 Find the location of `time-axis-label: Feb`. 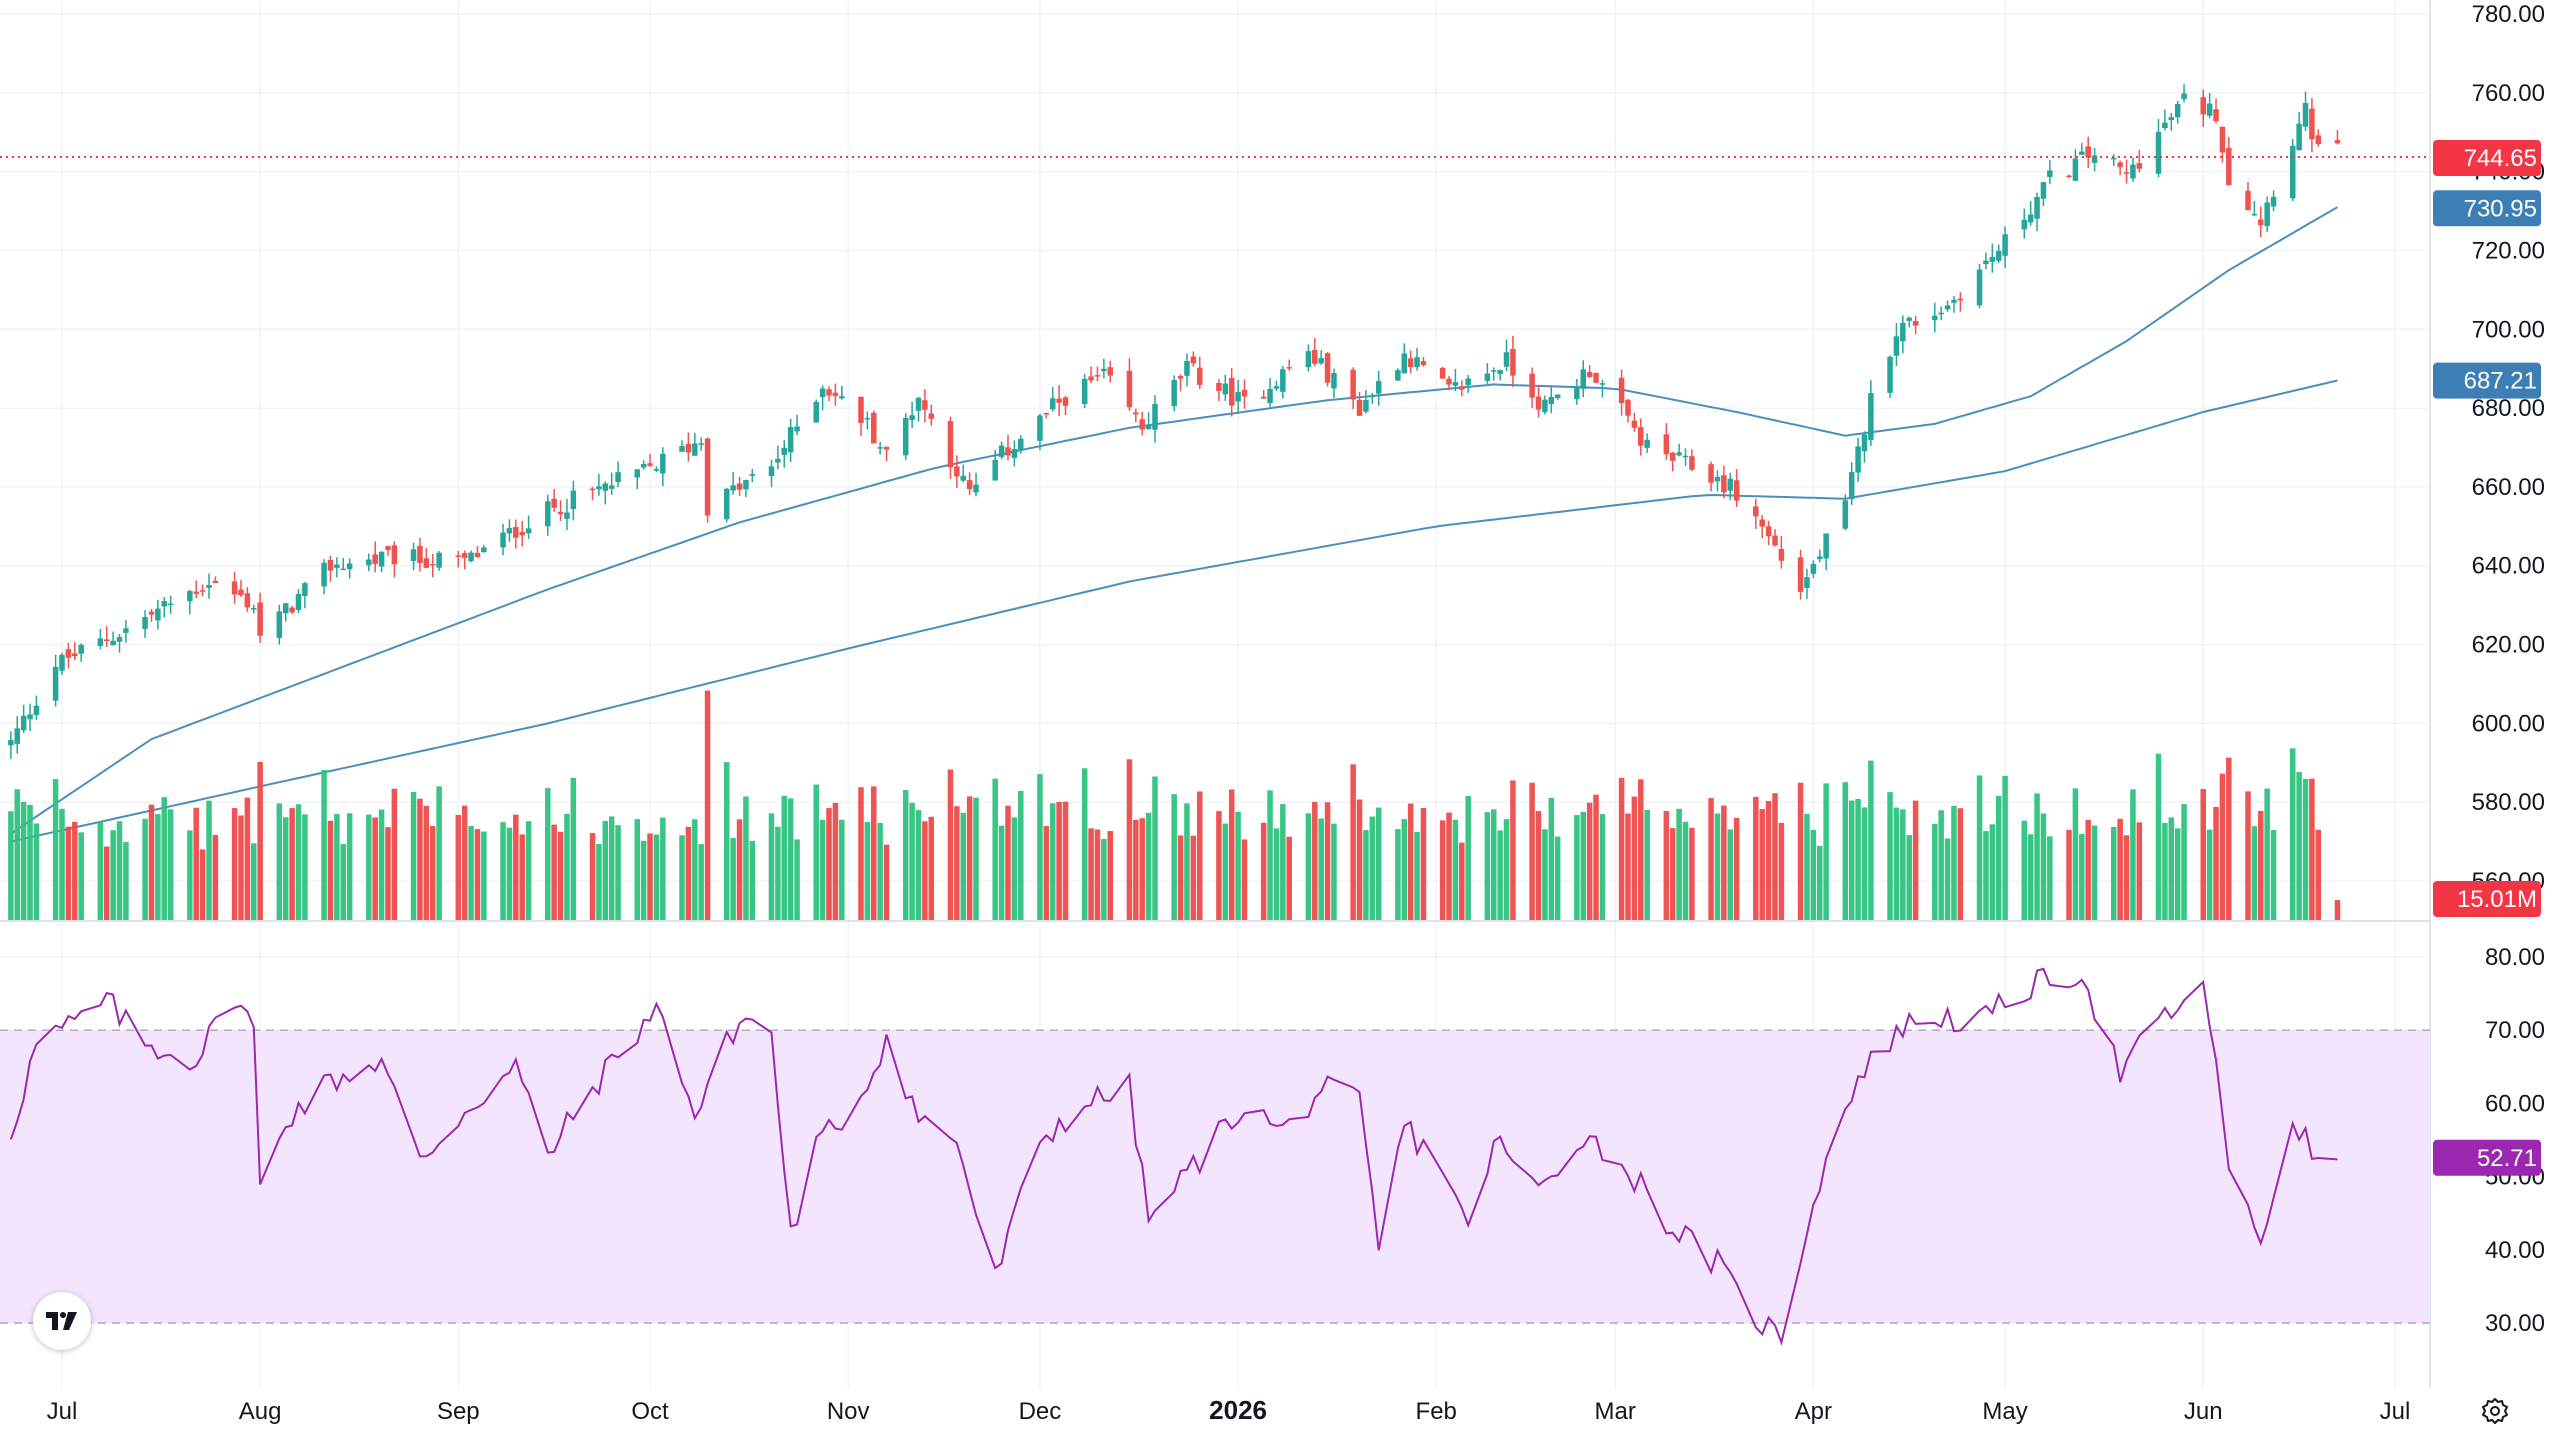

time-axis-label: Feb is located at coordinates (1436, 1411).